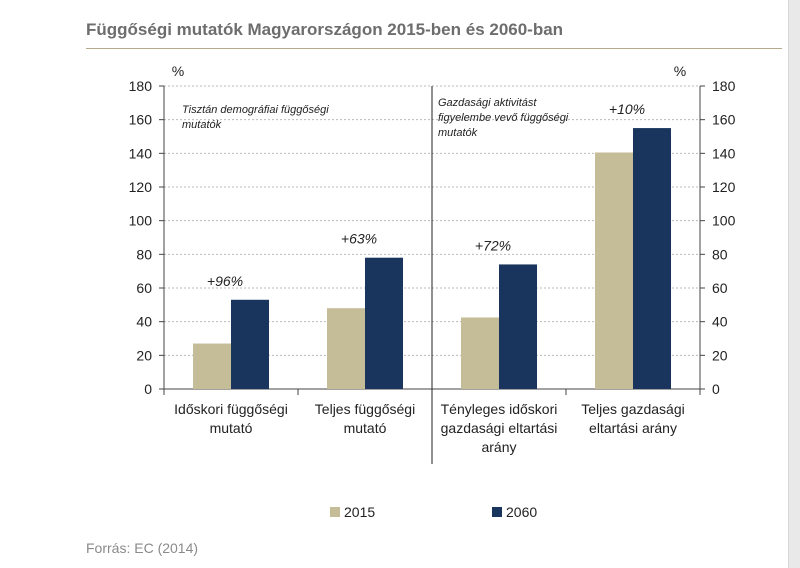 This screenshot has width=800, height=568. What do you see at coordinates (627, 109) in the screenshot?
I see `change-label: +10%` at bounding box center [627, 109].